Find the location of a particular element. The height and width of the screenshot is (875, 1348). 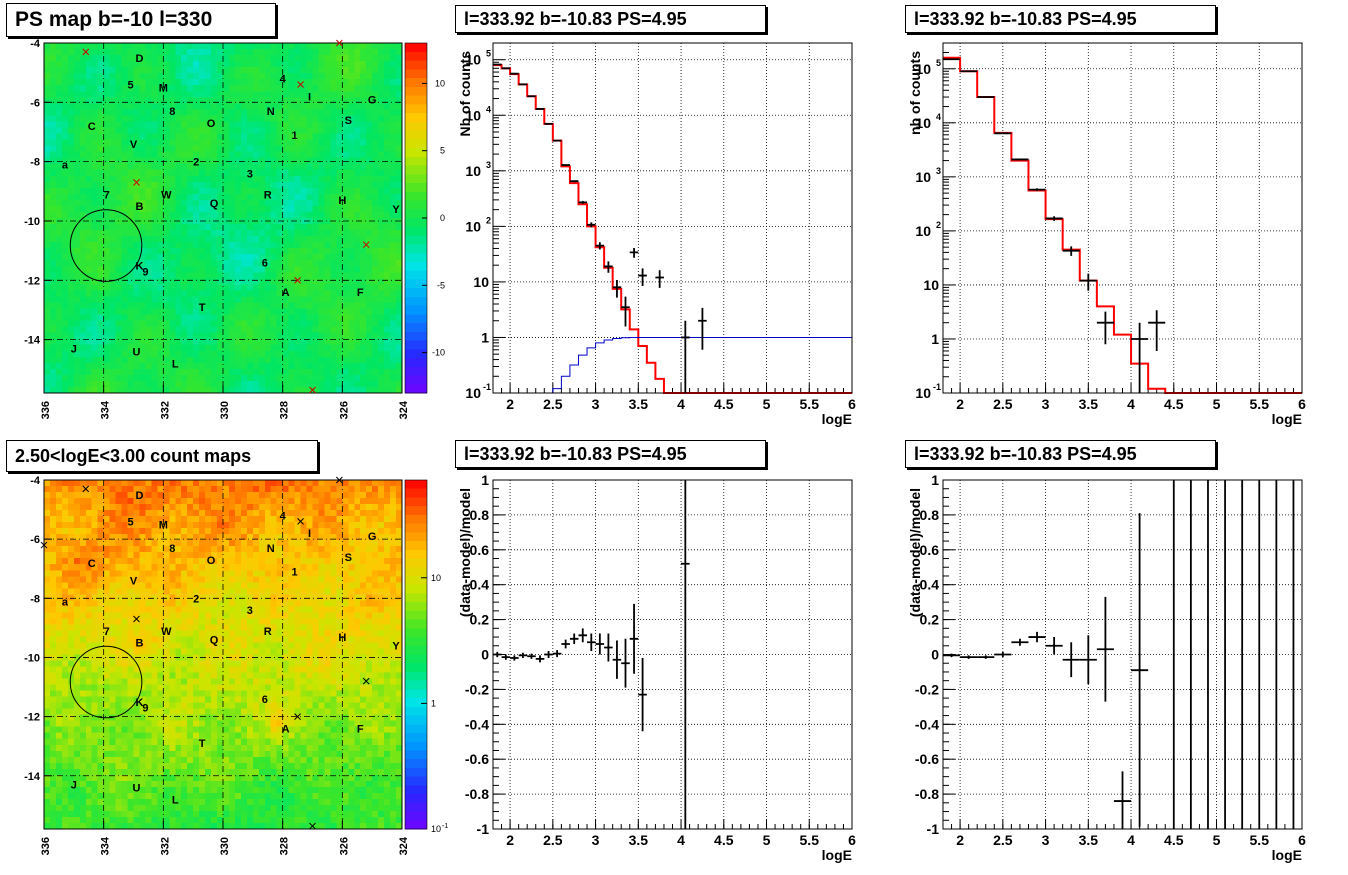

y-tick-label: -4 is located at coordinates (35, 481).